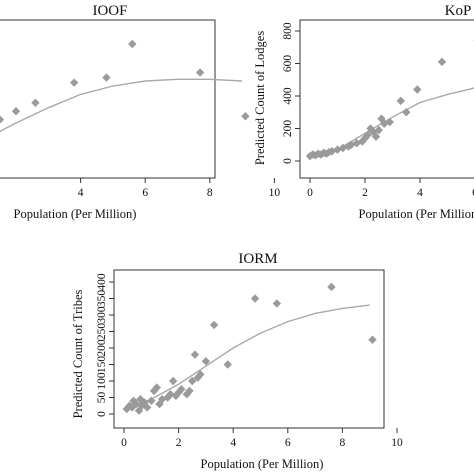  Describe the element at coordinates (458, 11) in the screenshot. I see `chart-title: KoP` at that location.